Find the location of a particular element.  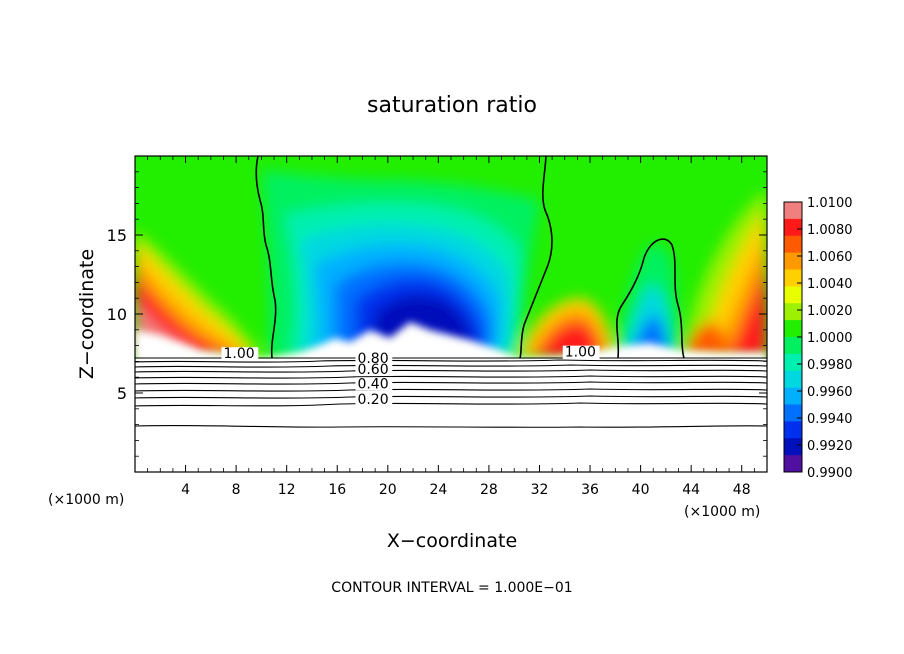

x-tick-label: 28 is located at coordinates (489, 490).